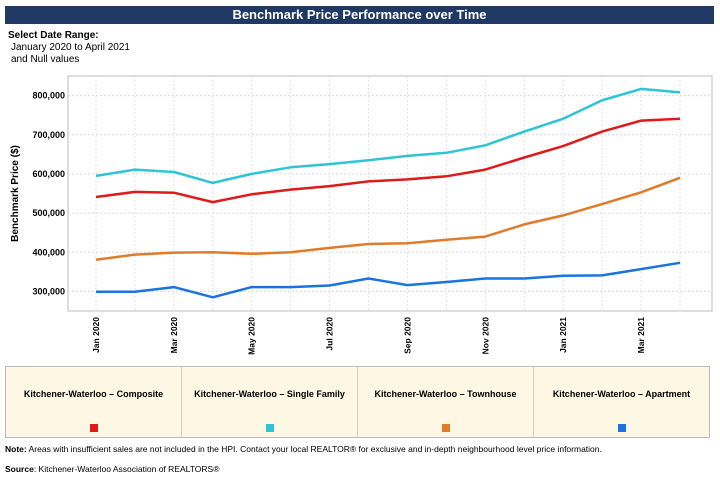  I want to click on x-tick-label: Jul 2020, so click(330, 334).